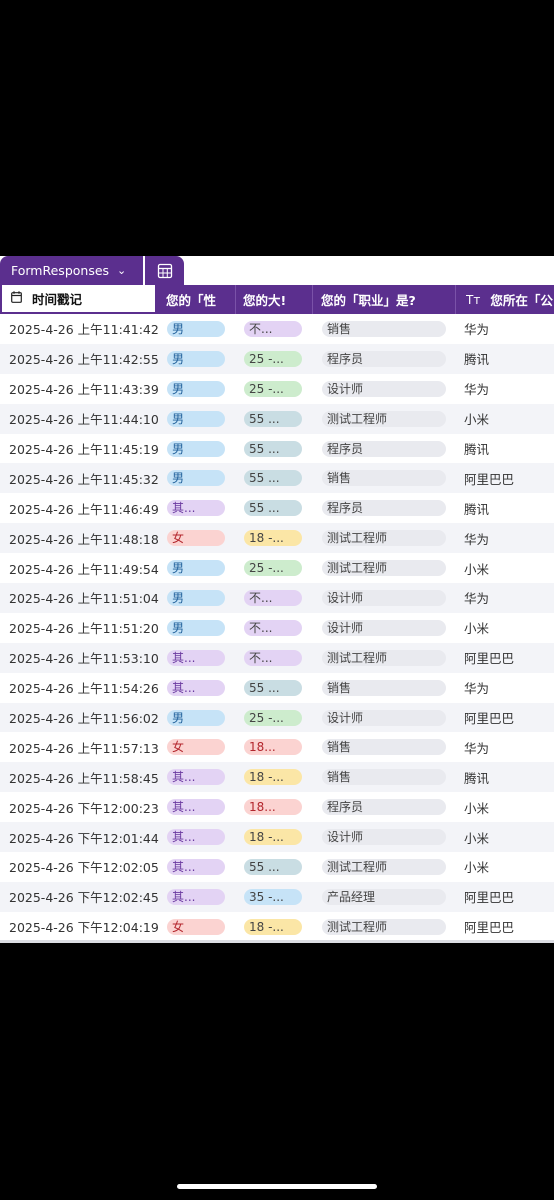  What do you see at coordinates (84, 508) in the screenshot?
I see `cell-timestamp: 2025-4-26 上午11:46:49` at bounding box center [84, 508].